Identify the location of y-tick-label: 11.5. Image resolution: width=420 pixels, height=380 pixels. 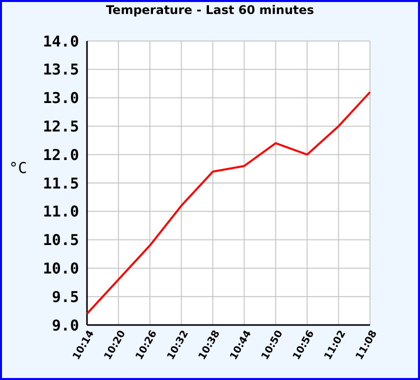
(60, 183).